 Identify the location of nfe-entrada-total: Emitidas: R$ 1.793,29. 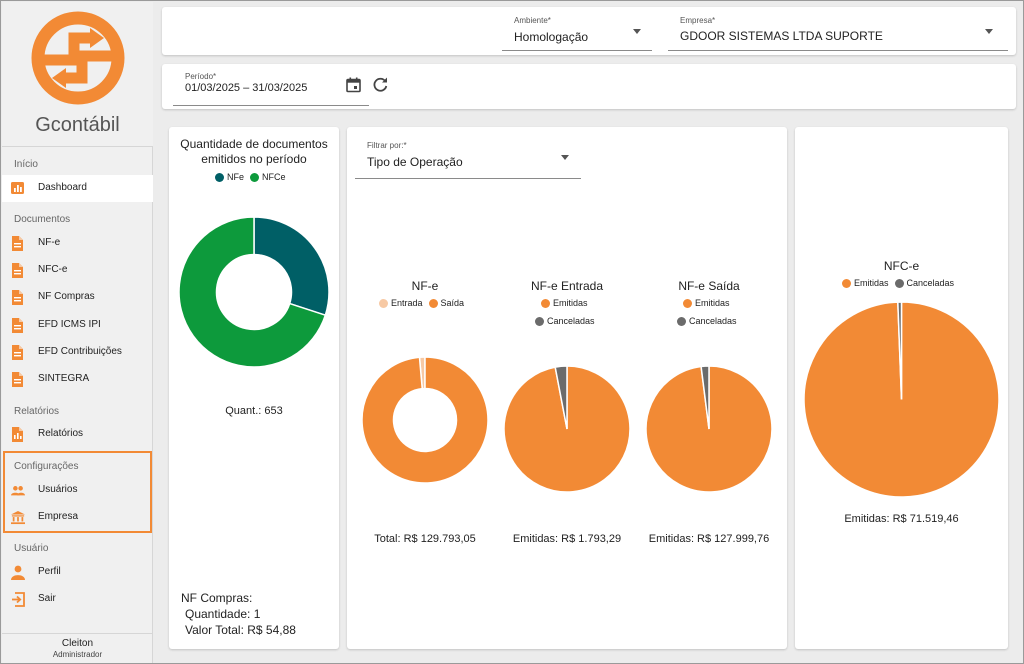
(567, 539).